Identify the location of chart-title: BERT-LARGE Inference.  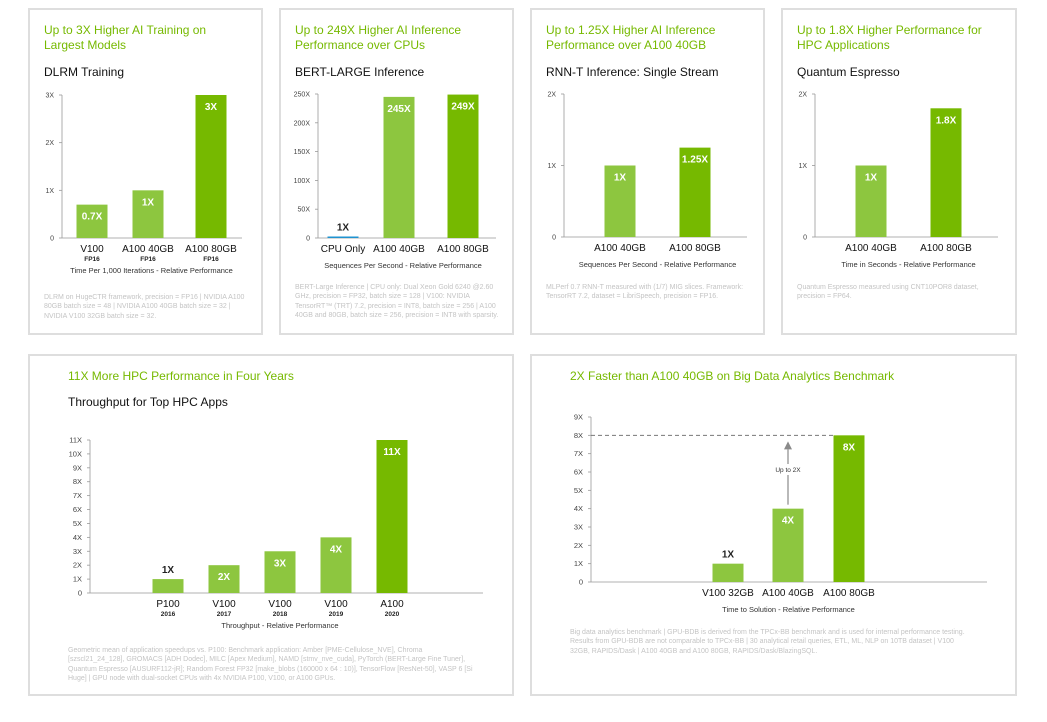
(360, 72).